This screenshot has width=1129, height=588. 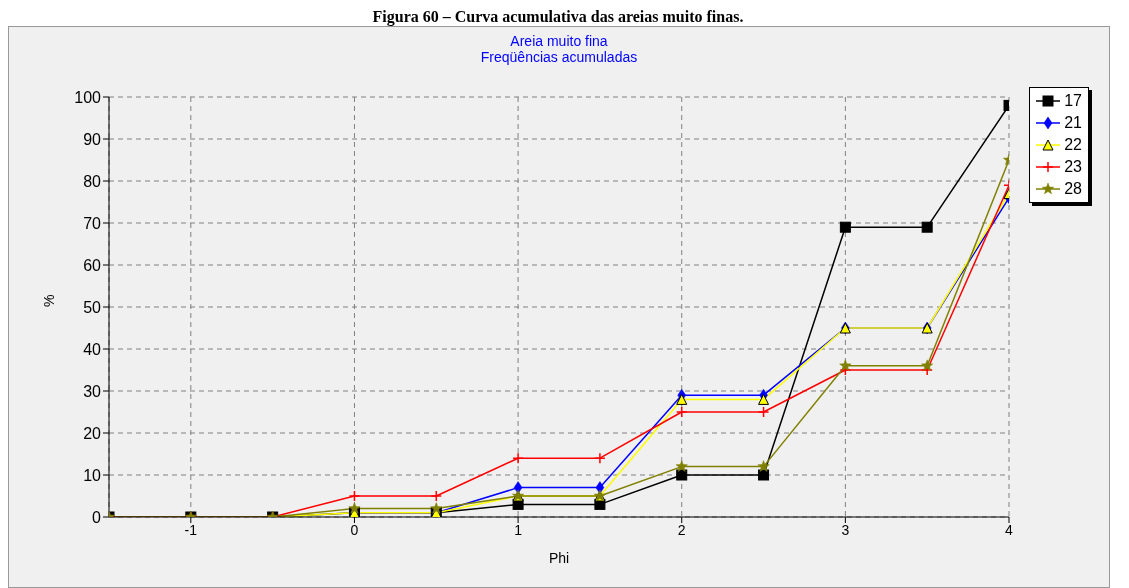 What do you see at coordinates (1073, 167) in the screenshot?
I see `legend-label: 23` at bounding box center [1073, 167].